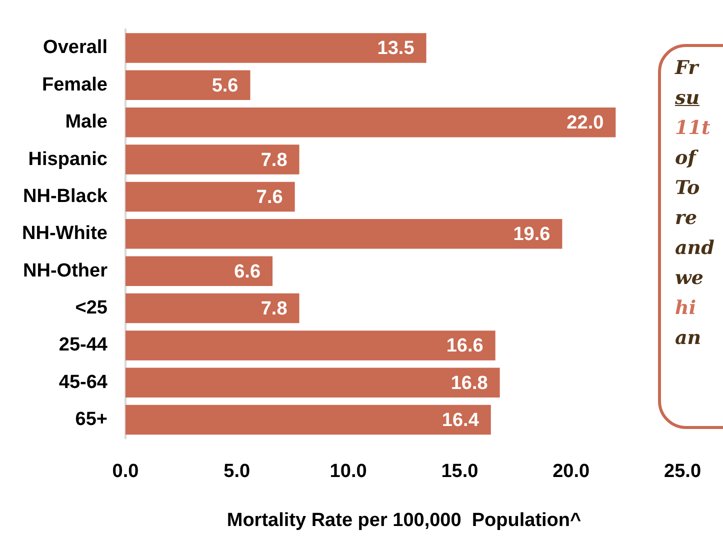 This screenshot has width=723, height=540. What do you see at coordinates (247, 271) in the screenshot?
I see `data-label: 6.6` at bounding box center [247, 271].